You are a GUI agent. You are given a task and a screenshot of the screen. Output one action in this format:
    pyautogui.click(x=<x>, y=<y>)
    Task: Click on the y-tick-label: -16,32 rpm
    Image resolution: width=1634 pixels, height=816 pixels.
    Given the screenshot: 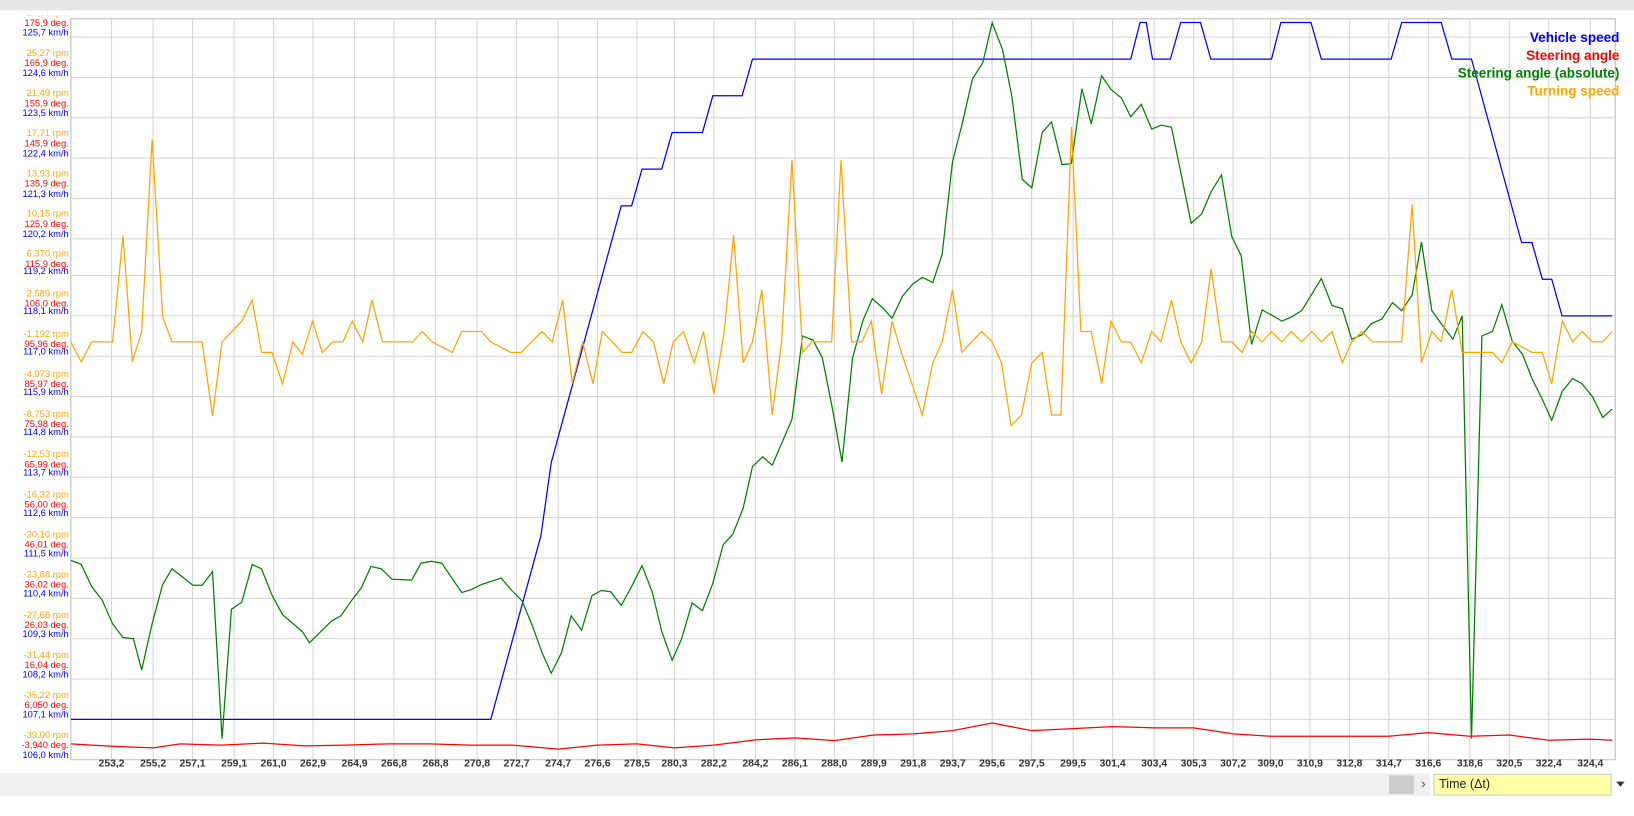 What is the action you would take?
    pyautogui.click(x=46, y=494)
    